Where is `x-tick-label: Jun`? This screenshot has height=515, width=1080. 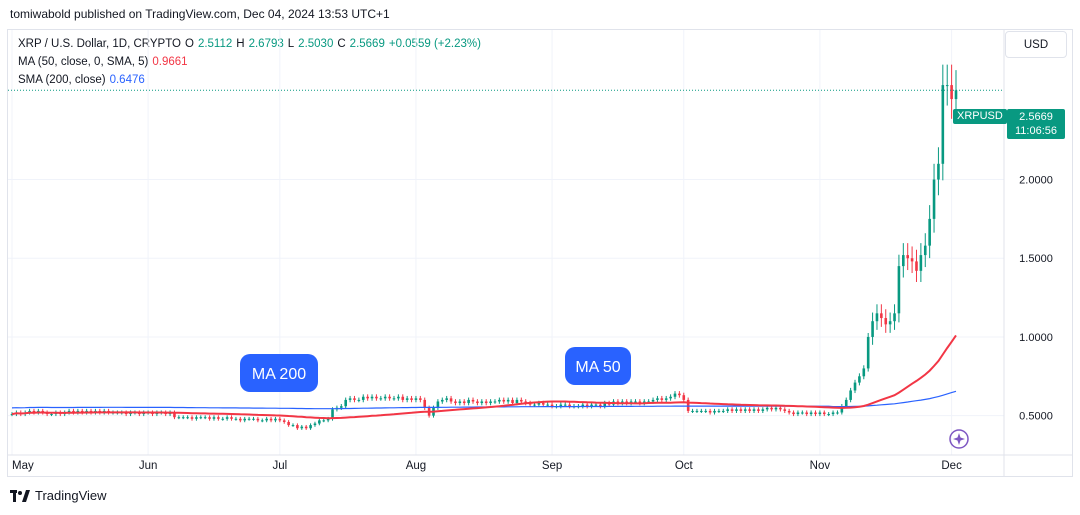 x-tick-label: Jun is located at coordinates (148, 466).